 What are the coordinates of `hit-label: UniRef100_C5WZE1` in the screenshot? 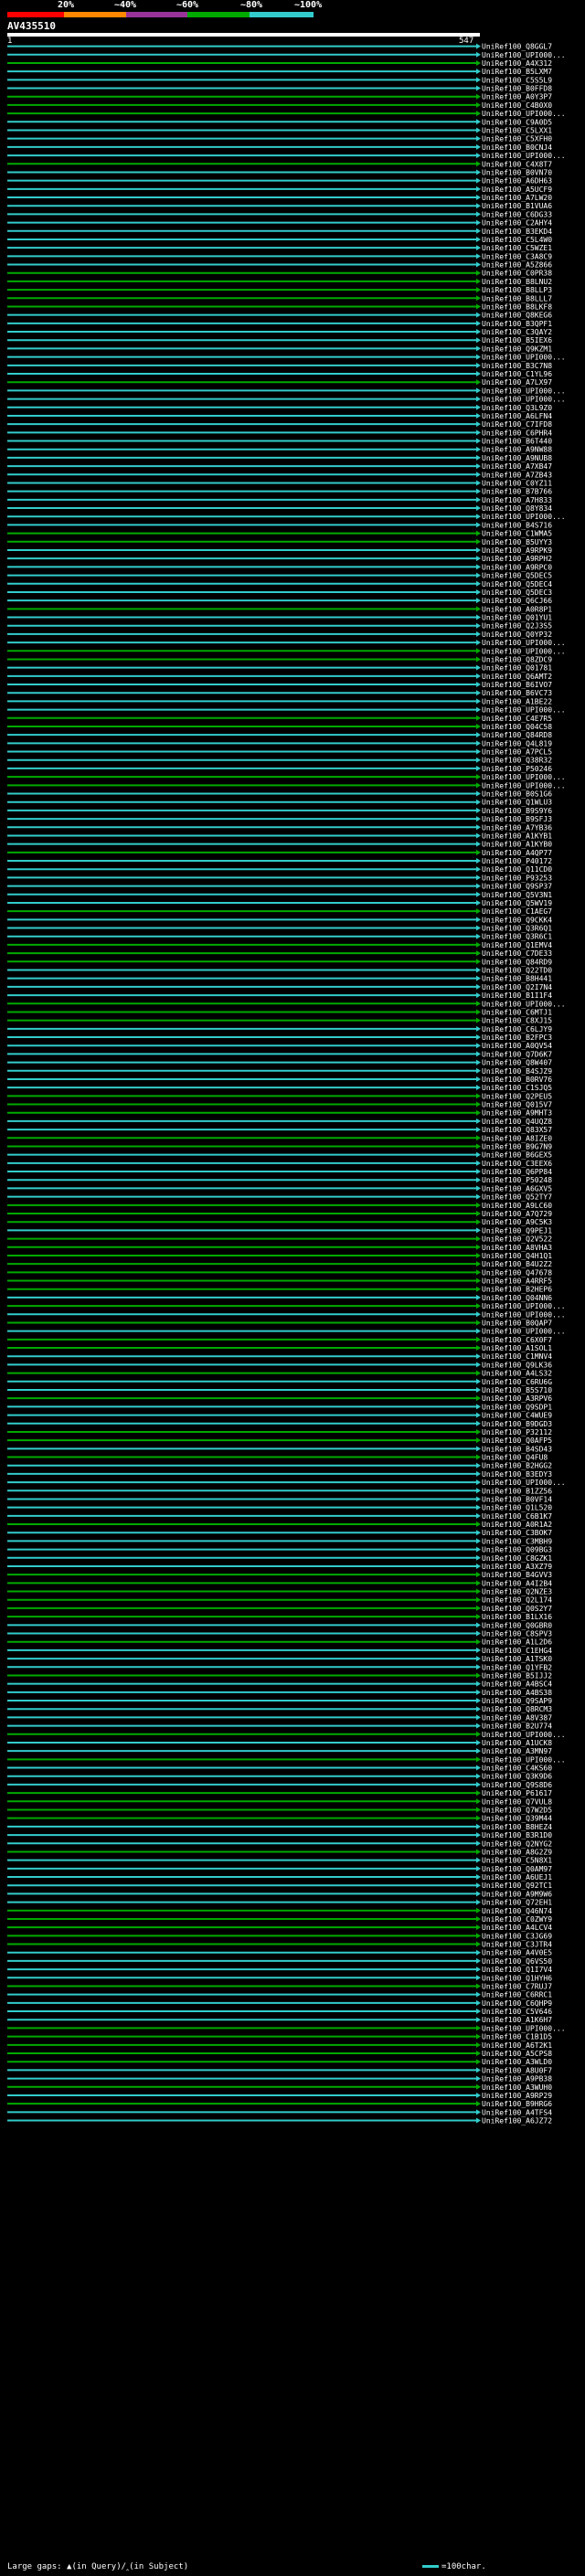 It's located at (517, 248).